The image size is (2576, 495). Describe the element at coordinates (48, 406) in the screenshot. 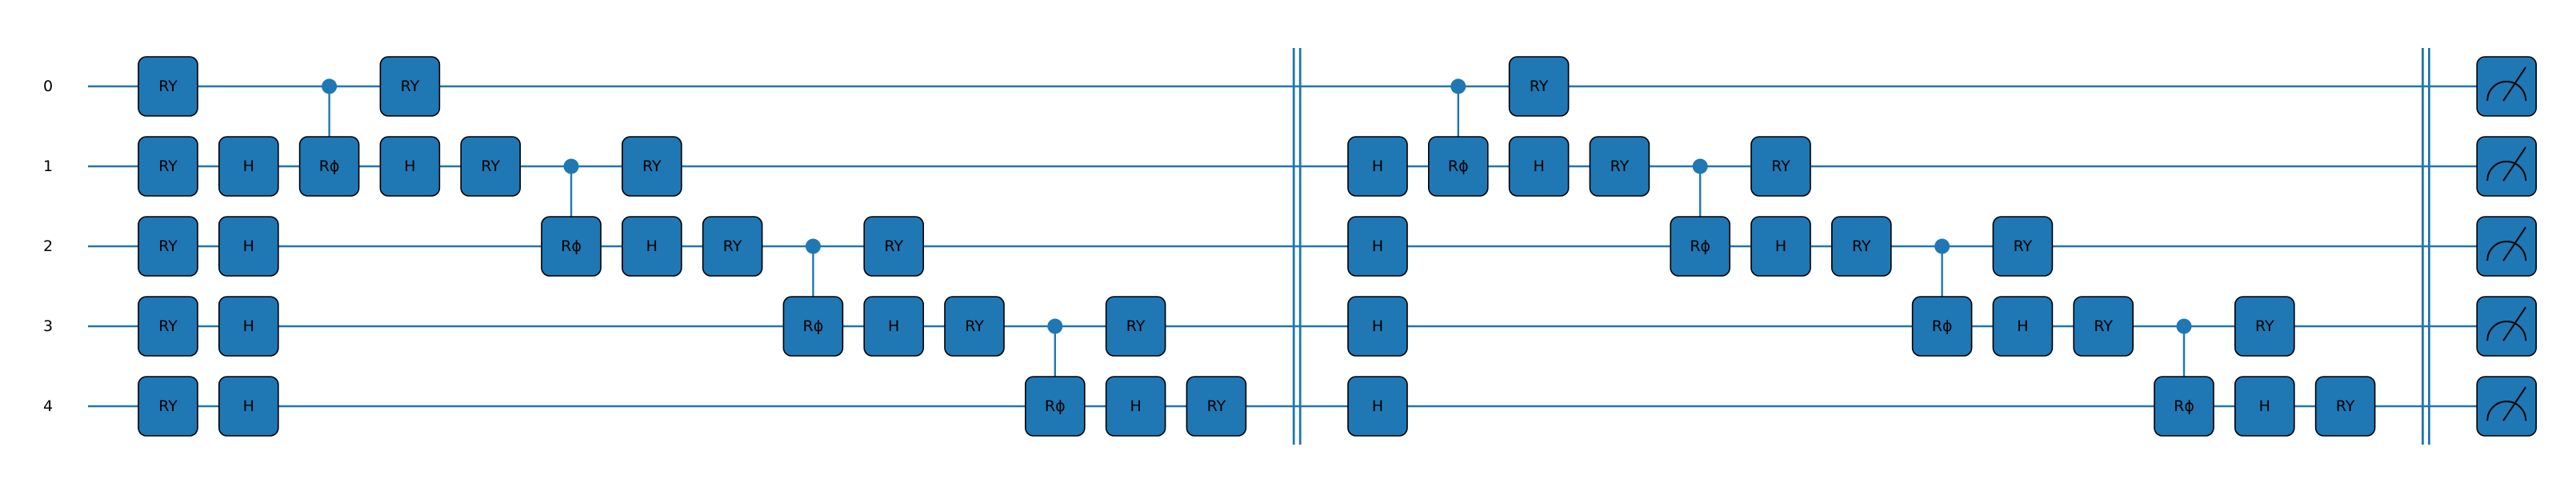

I see `qubit-label-4: 4` at that location.